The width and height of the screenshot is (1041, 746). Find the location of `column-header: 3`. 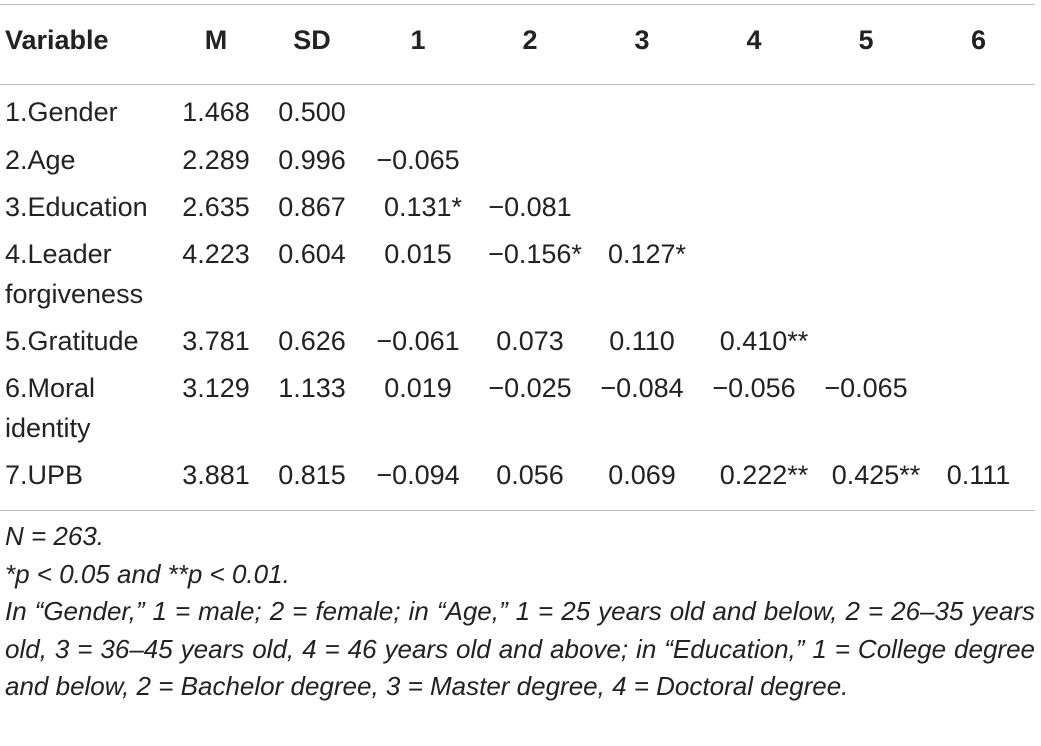

column-header: 3 is located at coordinates (642, 40).